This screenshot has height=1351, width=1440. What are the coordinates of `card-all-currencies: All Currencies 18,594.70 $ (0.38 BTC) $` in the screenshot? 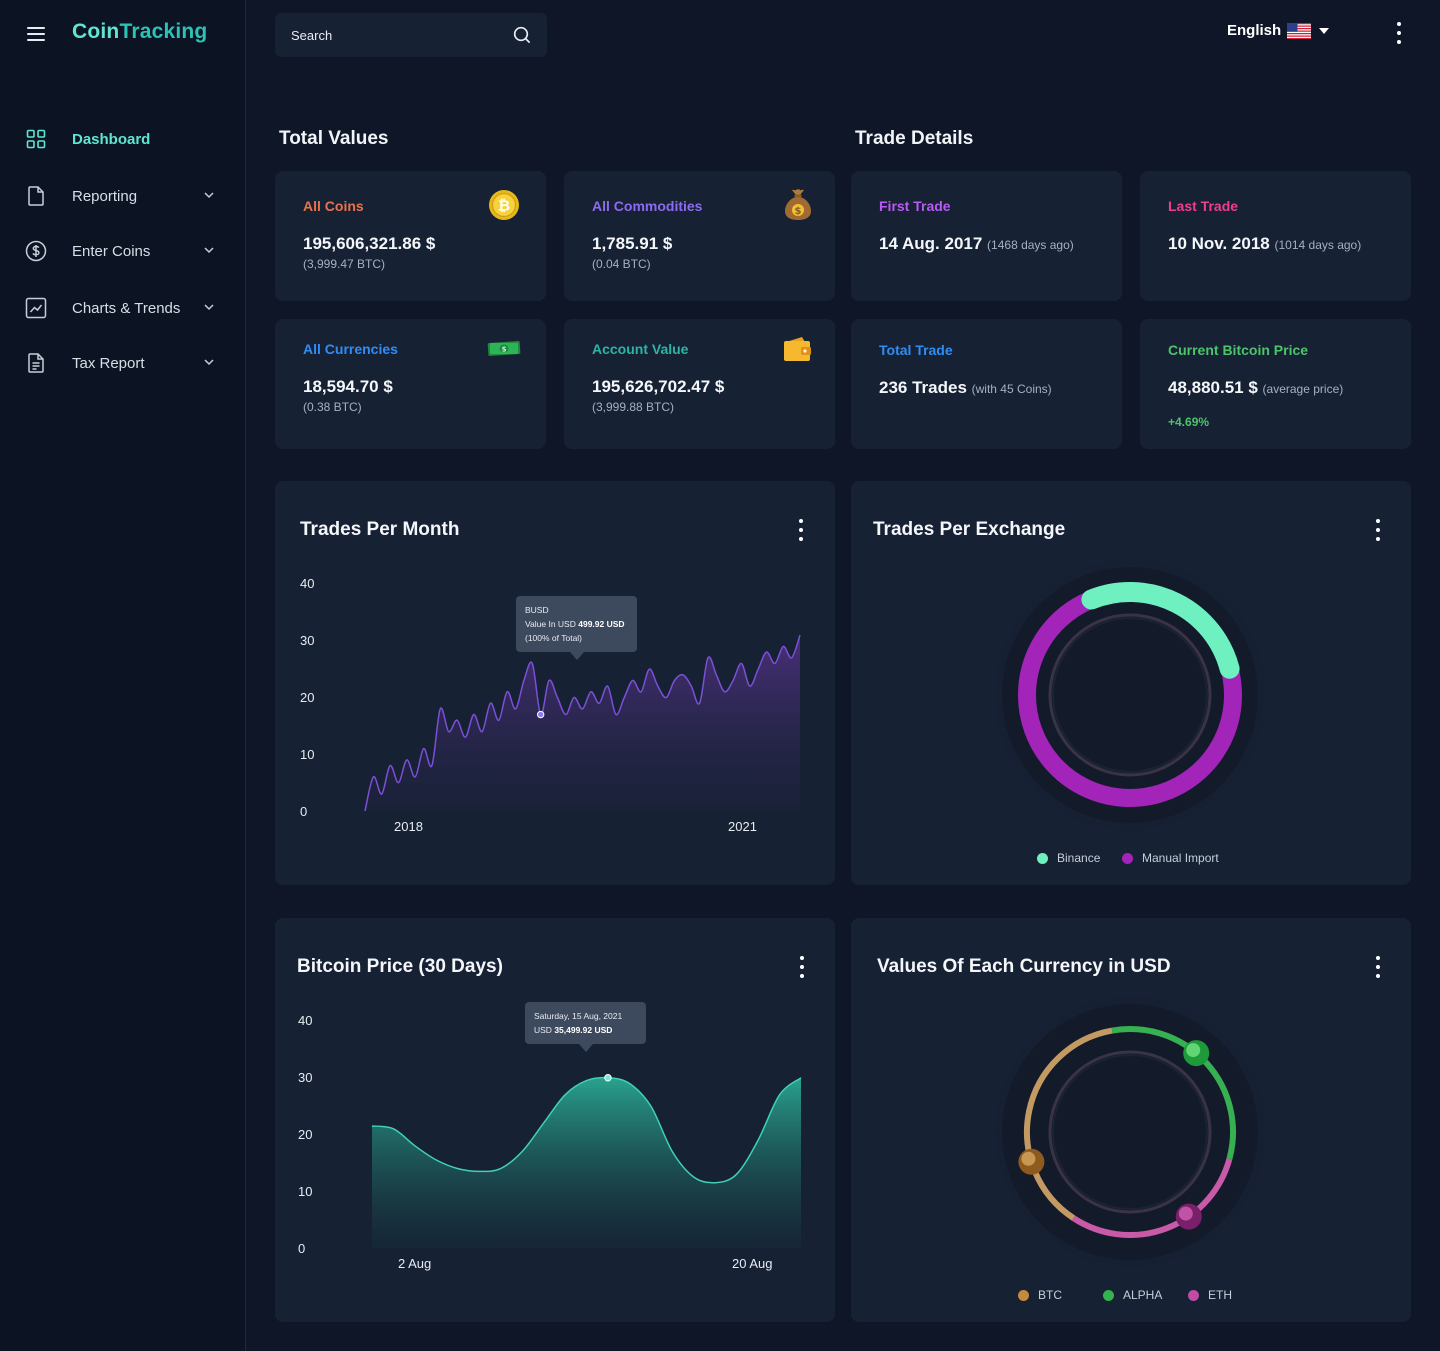 It's located at (410, 384).